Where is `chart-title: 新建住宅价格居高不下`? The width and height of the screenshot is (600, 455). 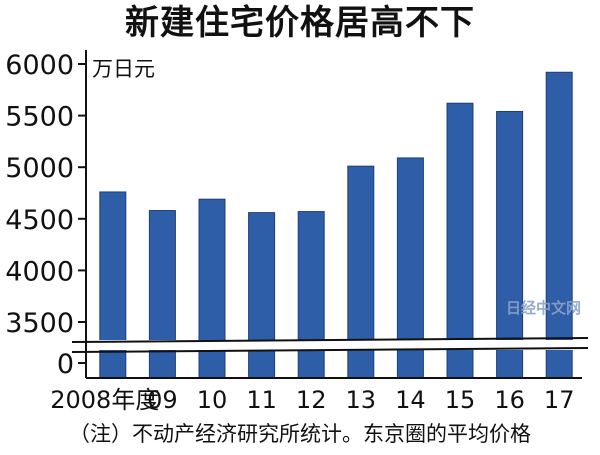
chart-title: 新建住宅价格居高不下 is located at coordinates (300, 23).